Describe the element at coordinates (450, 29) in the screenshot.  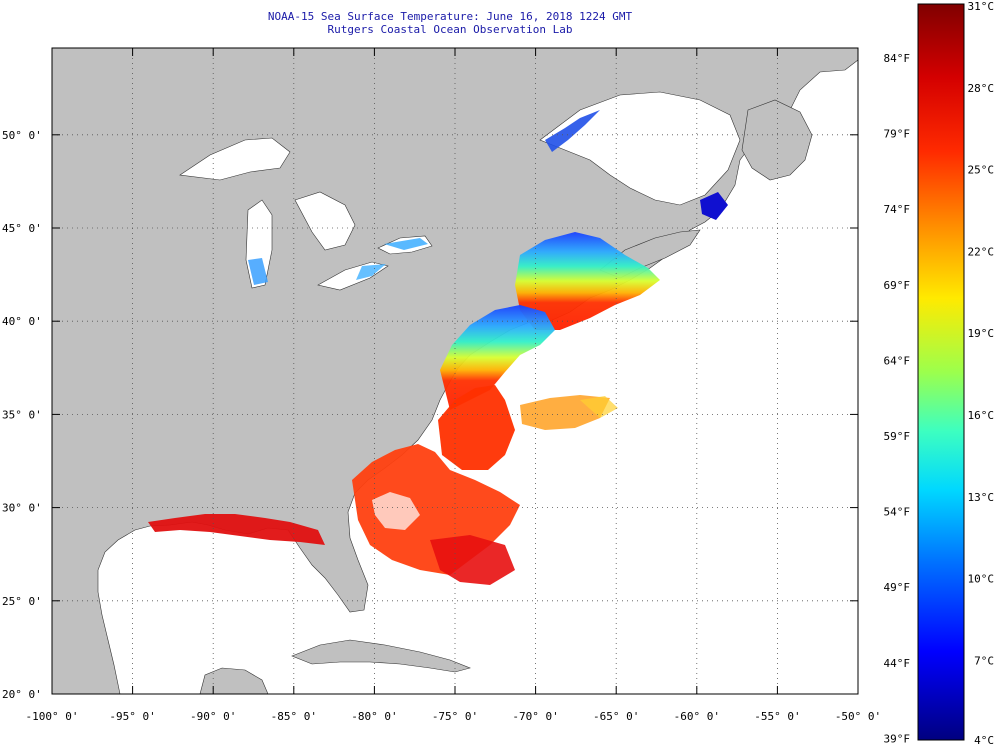
I see `map-subtitle: Rutgers Coastal Ocean Observation Lab` at that location.